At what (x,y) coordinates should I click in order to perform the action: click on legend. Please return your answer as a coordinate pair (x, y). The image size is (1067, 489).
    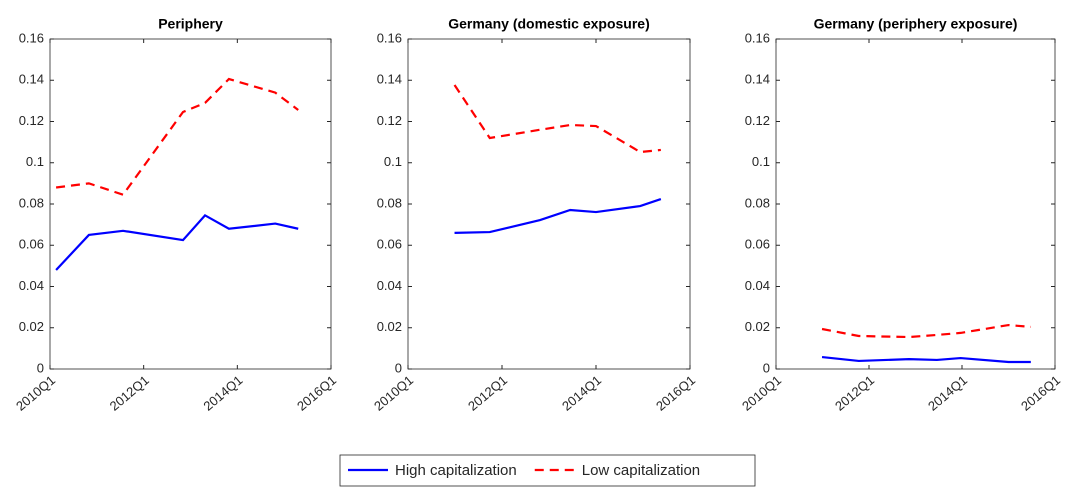
    Looking at the image, I should click on (547, 470).